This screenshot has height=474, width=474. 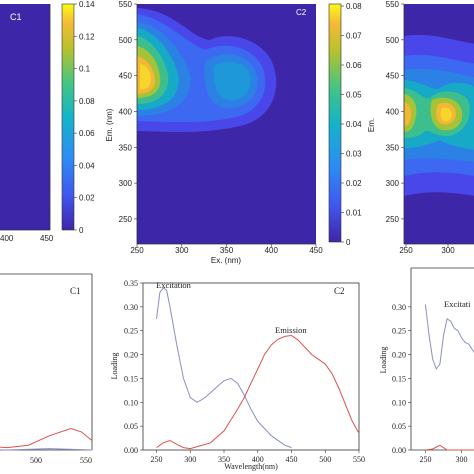 What do you see at coordinates (399, 426) in the screenshot?
I see `c3-loadings-y-tick-label: 0.05` at bounding box center [399, 426].